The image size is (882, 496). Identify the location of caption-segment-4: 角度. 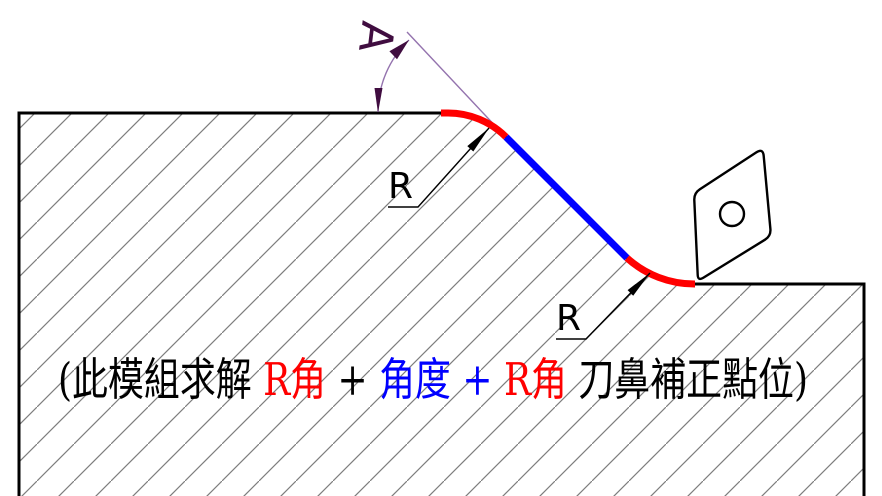
(415, 379).